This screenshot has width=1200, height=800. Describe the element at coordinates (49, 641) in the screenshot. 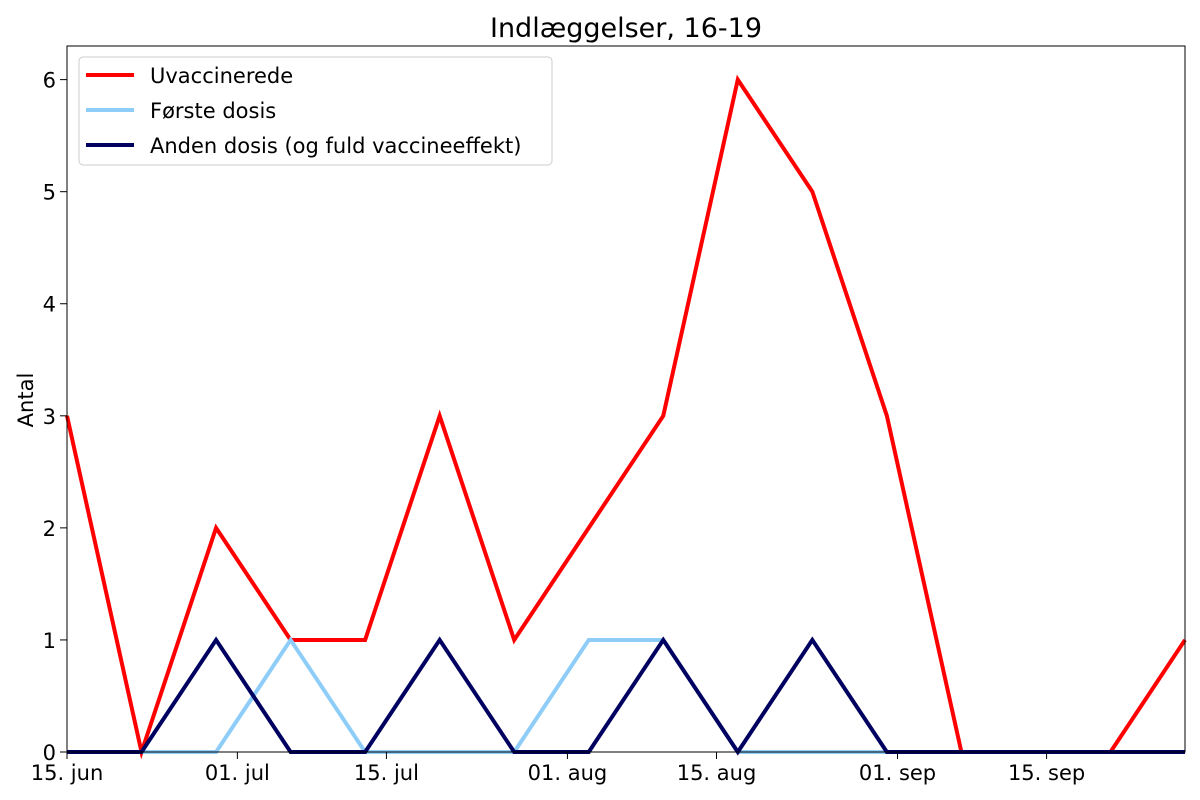

I see `y-tick-label-1: 1` at that location.